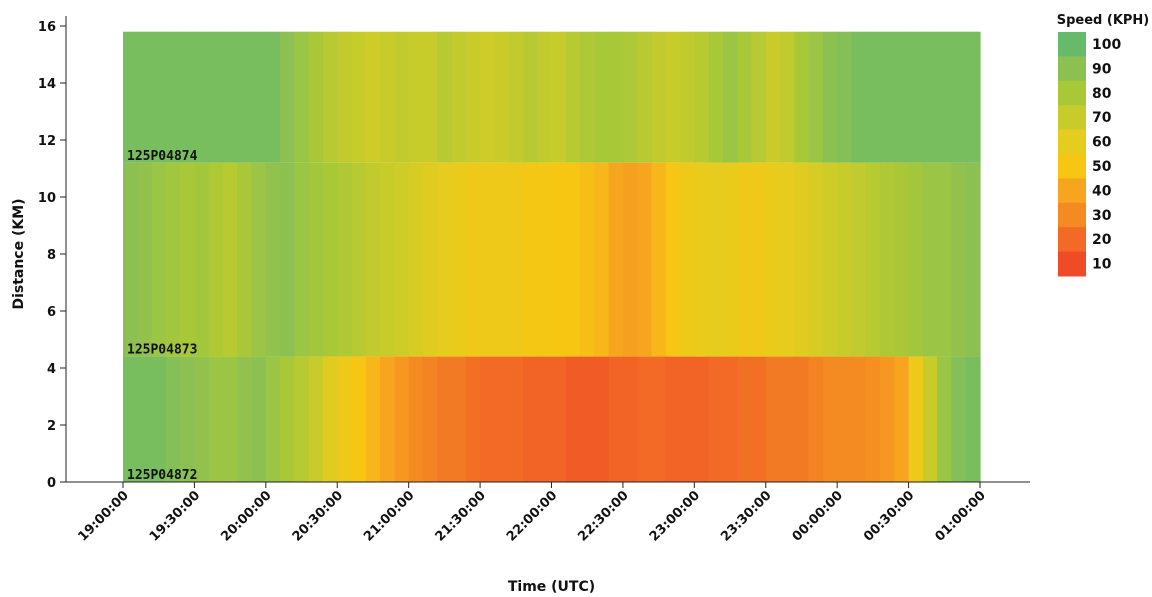  Describe the element at coordinates (746, 516) in the screenshot. I see `x-tick-label-9: 23:30:00` at that location.